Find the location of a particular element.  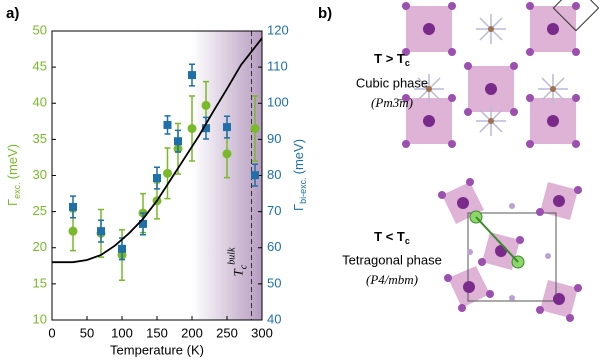

y-tick-label: 45 is located at coordinates (40, 66).